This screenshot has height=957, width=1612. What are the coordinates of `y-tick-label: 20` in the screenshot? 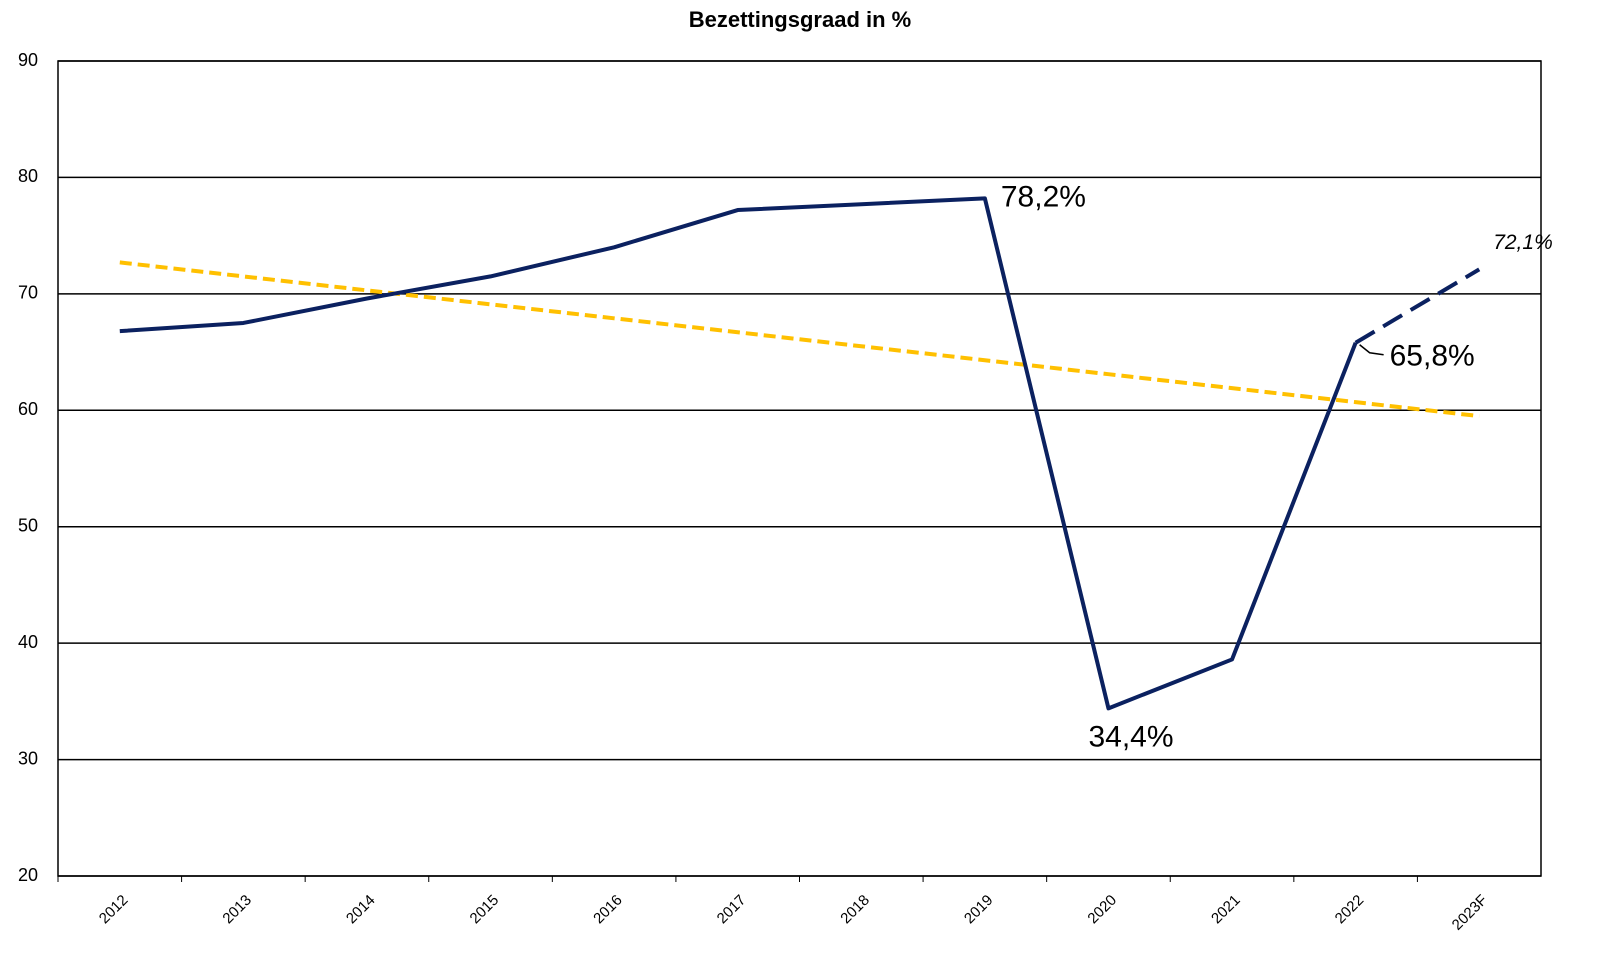 It's located at (28, 875).